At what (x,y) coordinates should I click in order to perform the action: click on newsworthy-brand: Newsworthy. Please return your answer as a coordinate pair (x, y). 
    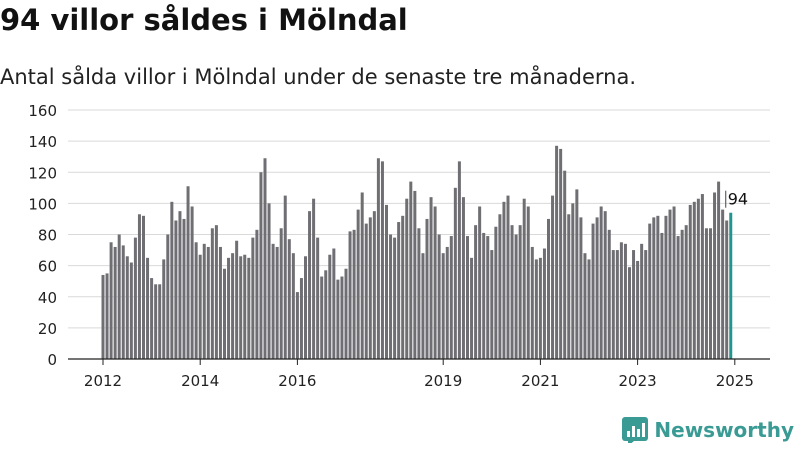
    Looking at the image, I should click on (708, 430).